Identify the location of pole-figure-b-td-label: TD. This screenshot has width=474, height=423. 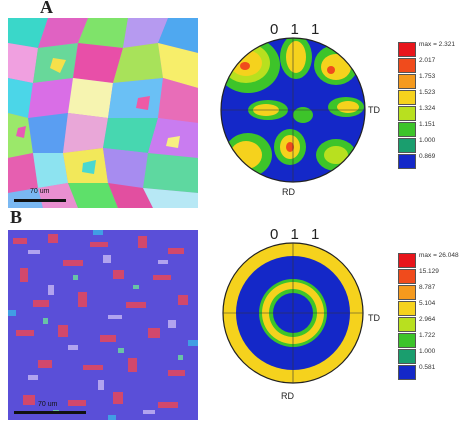
(374, 318).